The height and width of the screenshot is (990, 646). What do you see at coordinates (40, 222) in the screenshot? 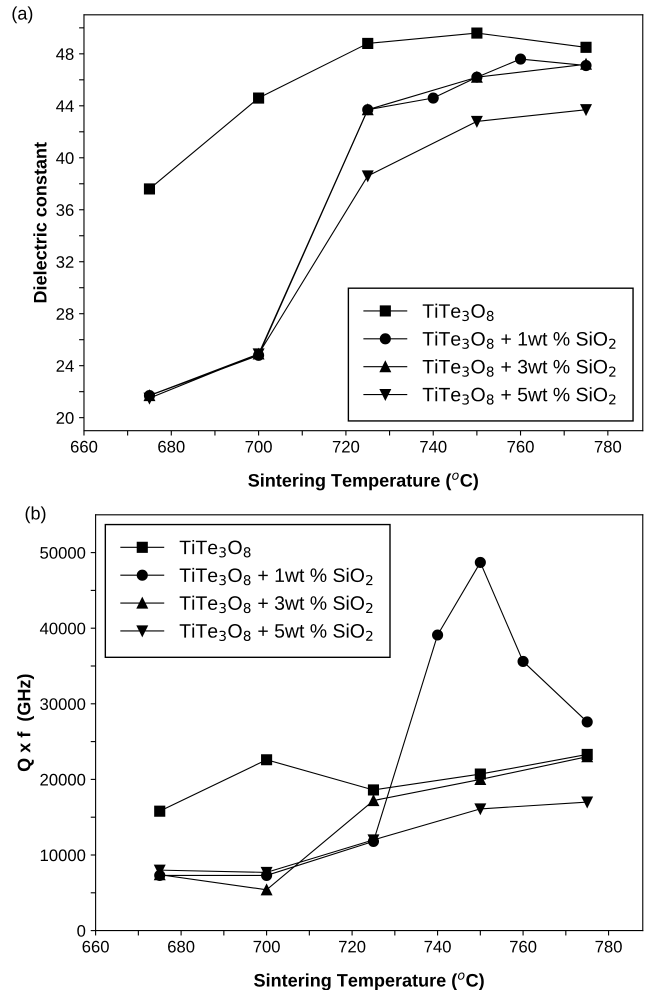
I see `y-axis-title: Dielectric constant` at bounding box center [40, 222].